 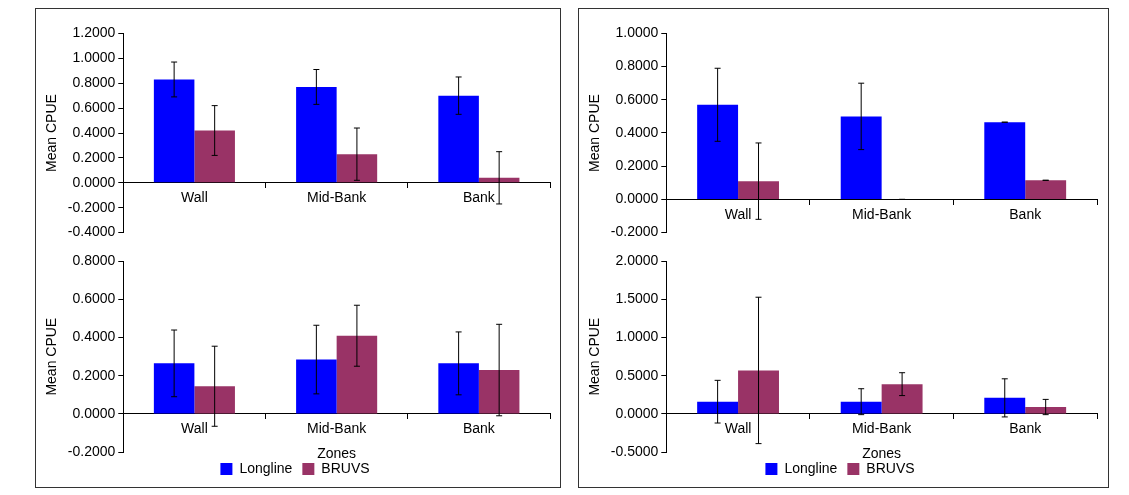 What do you see at coordinates (637, 260) in the screenshot?
I see `y-tick-label: 2.0000` at bounding box center [637, 260].